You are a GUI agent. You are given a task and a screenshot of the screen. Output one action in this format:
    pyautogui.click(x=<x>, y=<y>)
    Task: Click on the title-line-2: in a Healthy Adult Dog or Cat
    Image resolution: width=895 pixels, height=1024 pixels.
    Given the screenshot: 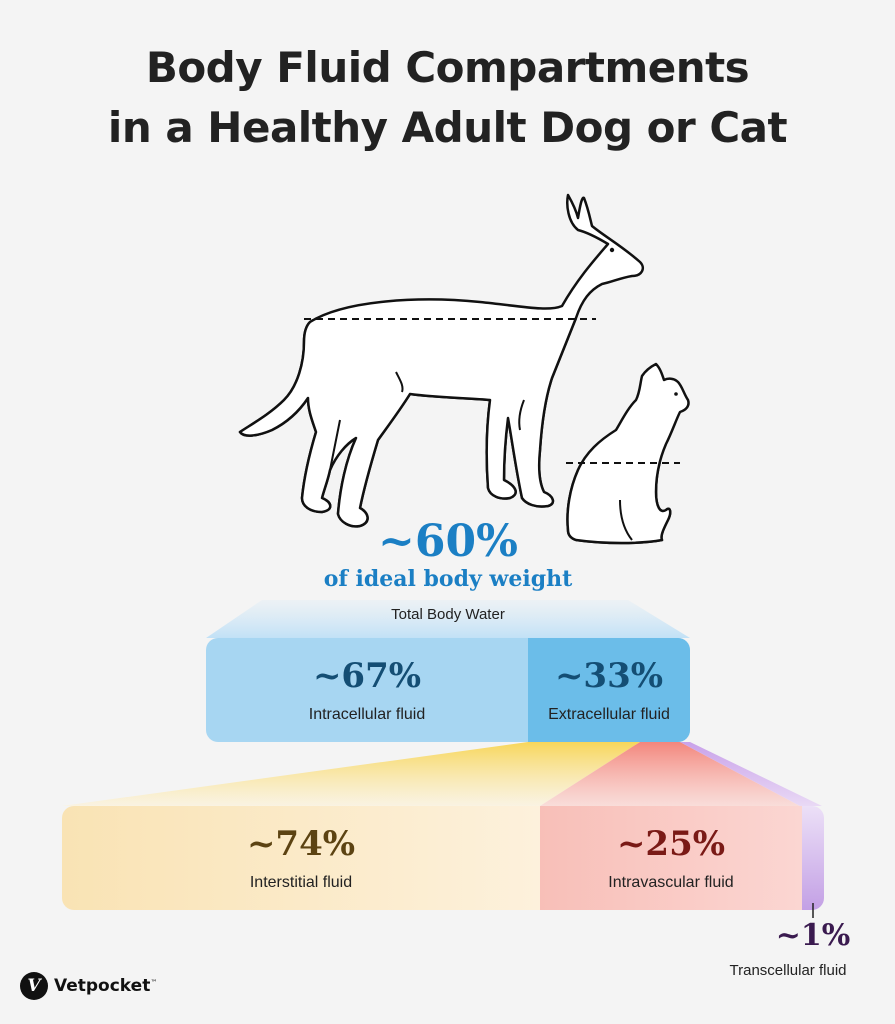 What is the action you would take?
    pyautogui.click(x=447, y=127)
    